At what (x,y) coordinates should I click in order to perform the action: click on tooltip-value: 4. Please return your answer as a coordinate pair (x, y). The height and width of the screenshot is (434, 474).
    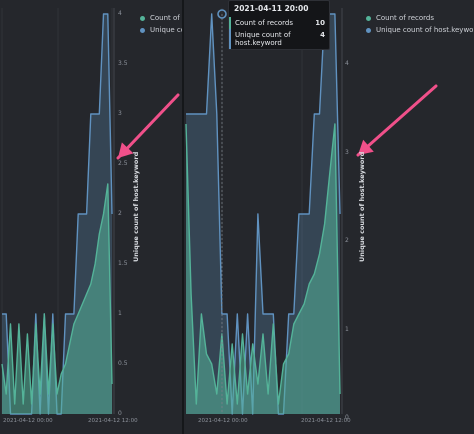
    Looking at the image, I should click on (322, 35).